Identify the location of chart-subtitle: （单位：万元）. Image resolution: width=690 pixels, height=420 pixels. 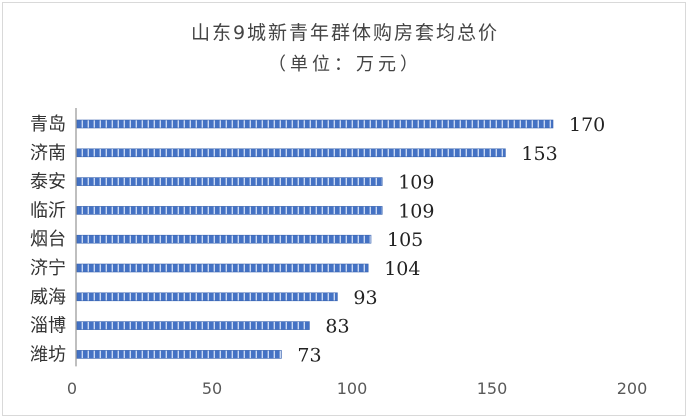
(345, 64).